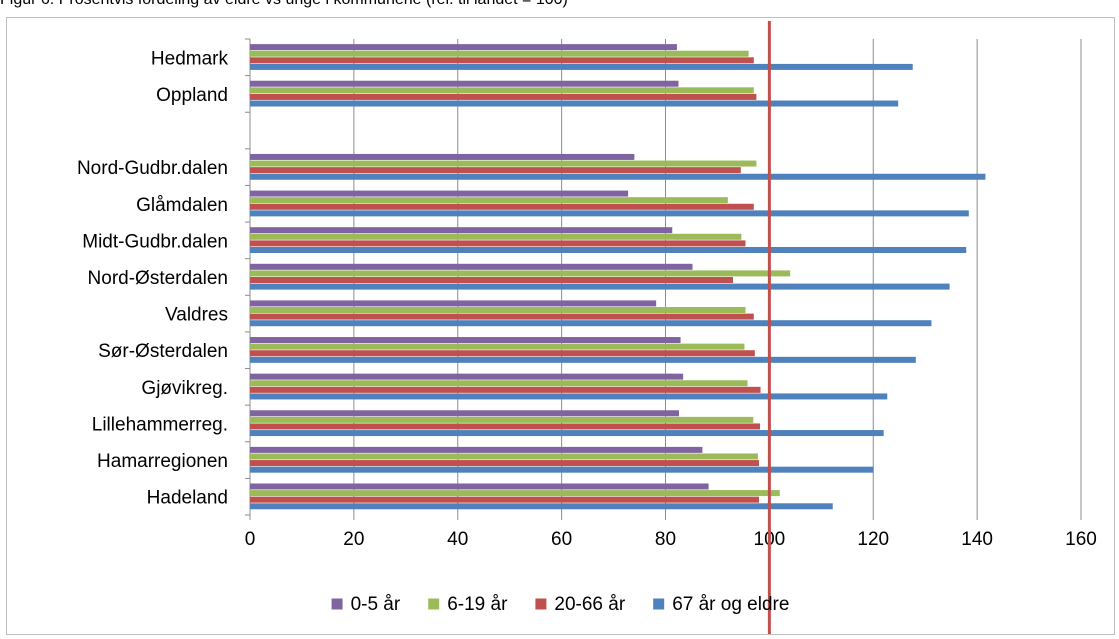 The height and width of the screenshot is (639, 1119). Describe the element at coordinates (873, 539) in the screenshot. I see `x-tick-label: 120` at that location.